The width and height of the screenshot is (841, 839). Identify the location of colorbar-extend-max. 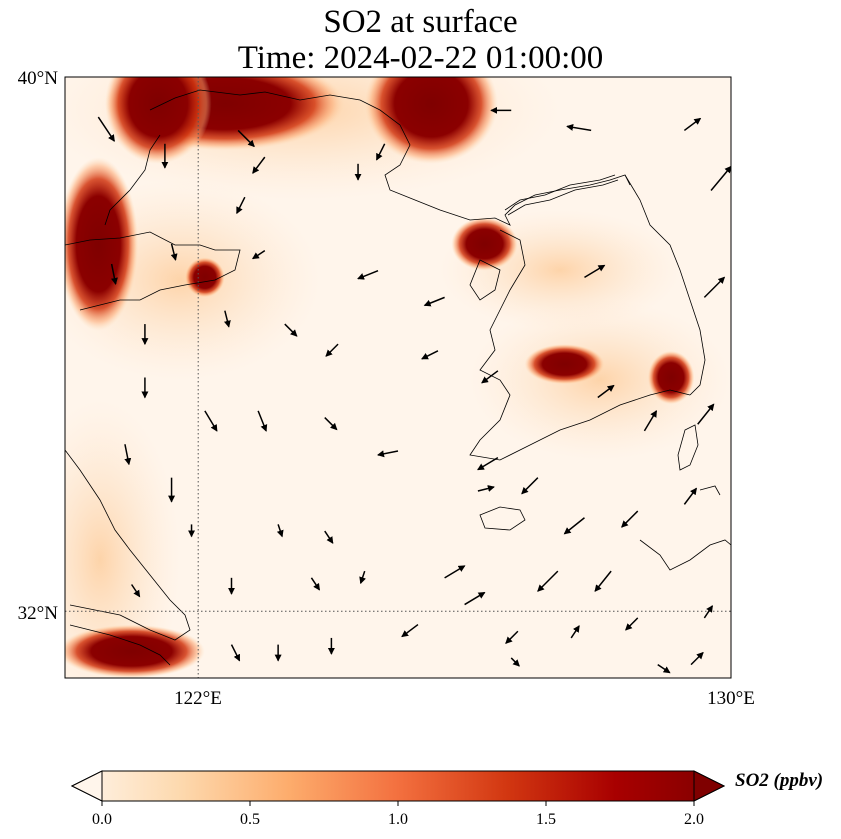
(709, 786).